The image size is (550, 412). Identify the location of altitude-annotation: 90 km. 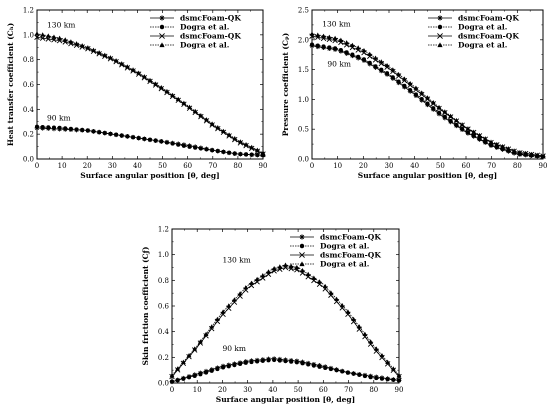
(339, 64).